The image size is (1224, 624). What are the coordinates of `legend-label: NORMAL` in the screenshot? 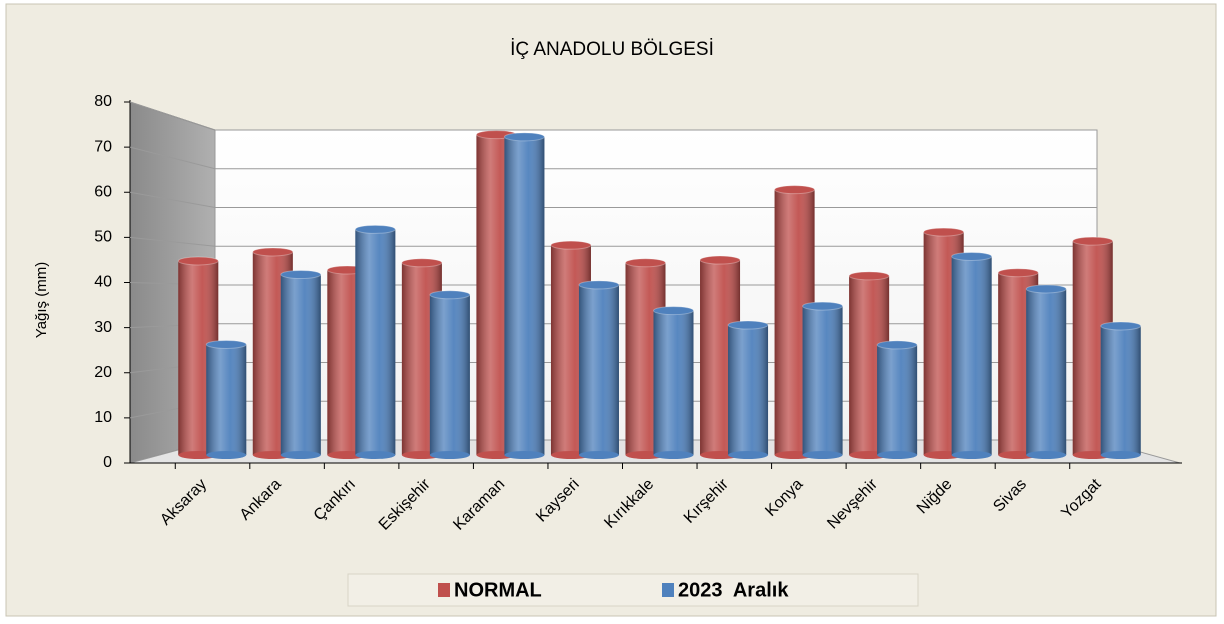 It's located at (498, 590).